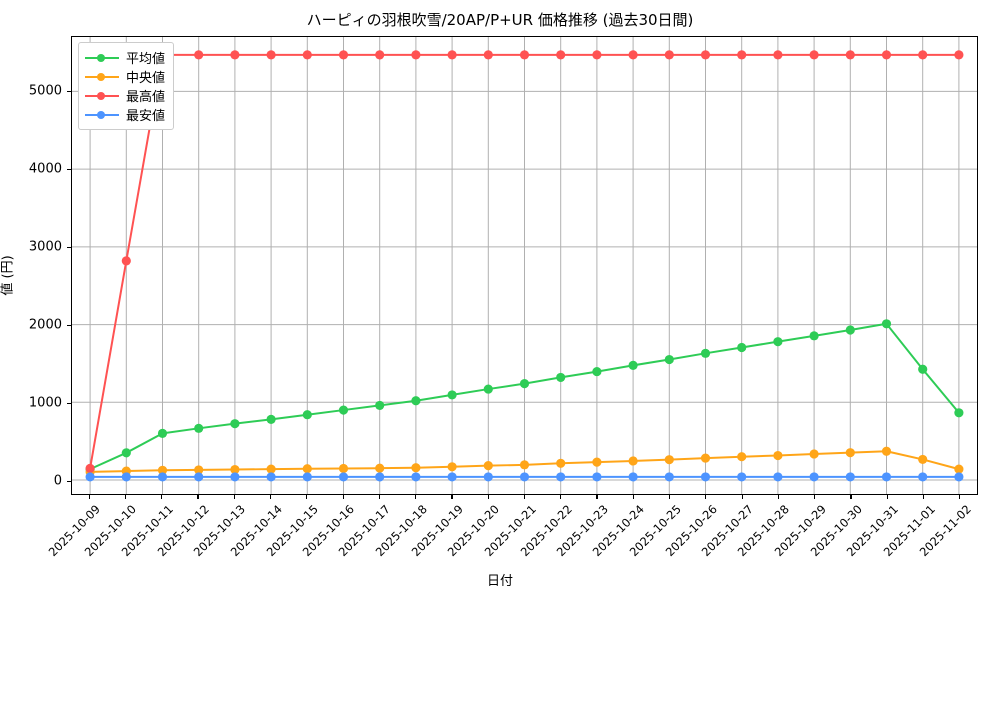 The width and height of the screenshot is (1000, 724). What do you see at coordinates (31, 90) in the screenshot?
I see `y-axis-tick-label: 5000` at bounding box center [31, 90].